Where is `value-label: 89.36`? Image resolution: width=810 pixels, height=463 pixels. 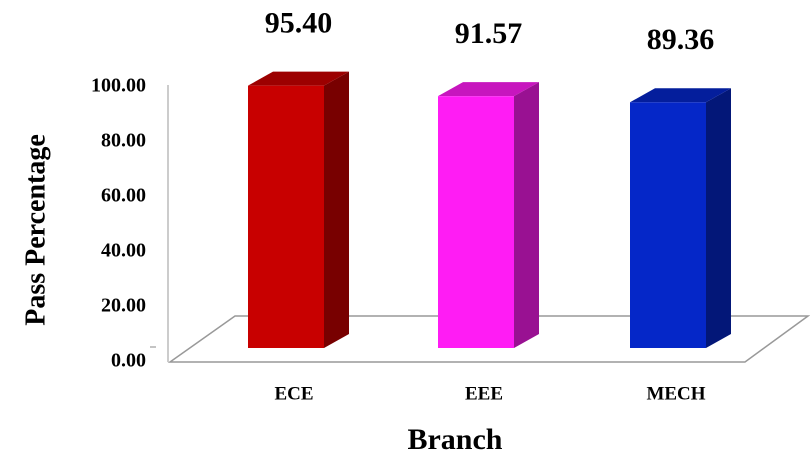
value-label: 89.36 is located at coordinates (681, 39).